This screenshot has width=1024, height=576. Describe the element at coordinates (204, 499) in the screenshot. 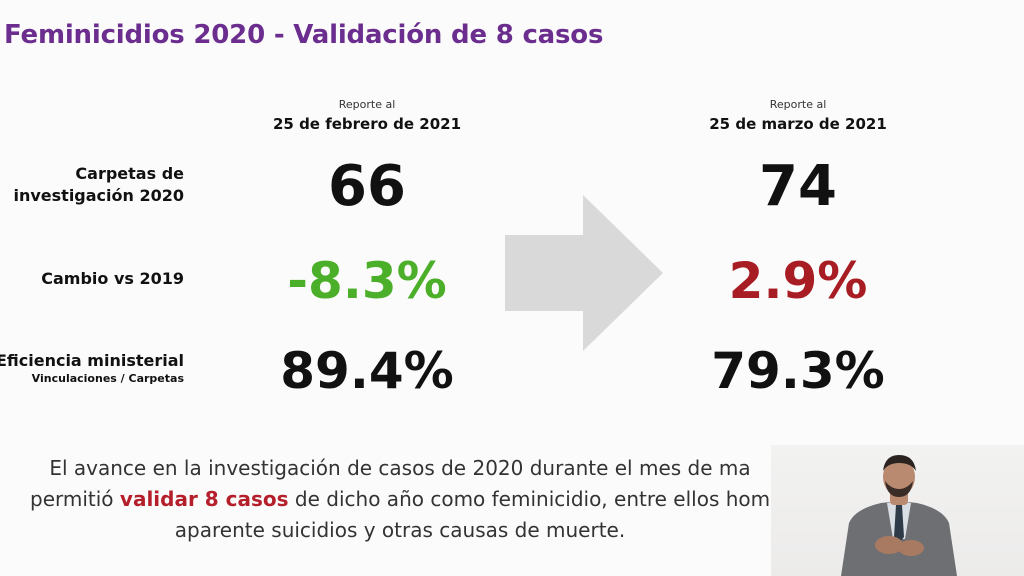

I see `footer-highlight: validar 8 casos` at that location.